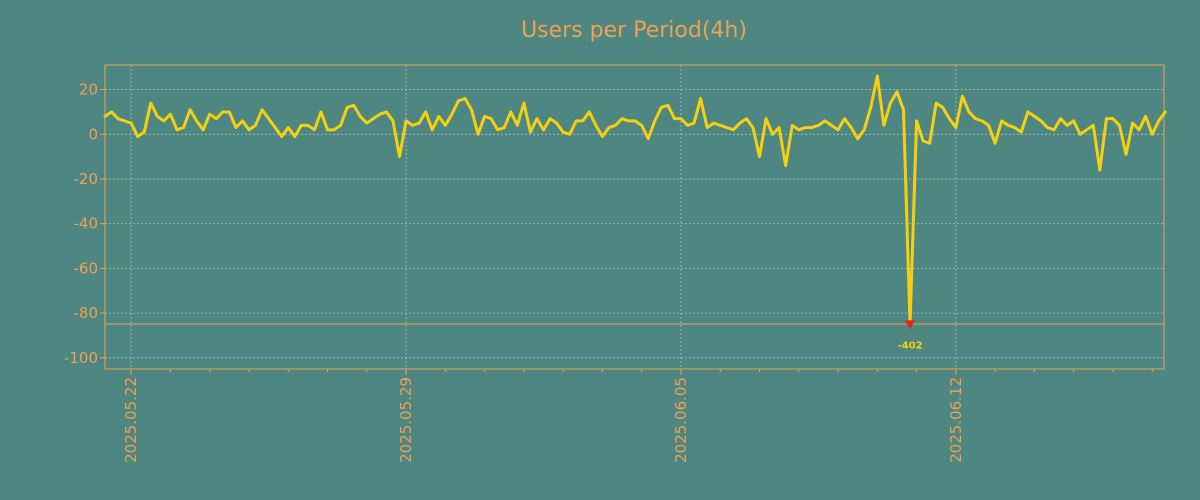 Image resolution: width=1200 pixels, height=500 pixels. Describe the element at coordinates (910, 335) in the screenshot. I see `annotations: -402` at that location.